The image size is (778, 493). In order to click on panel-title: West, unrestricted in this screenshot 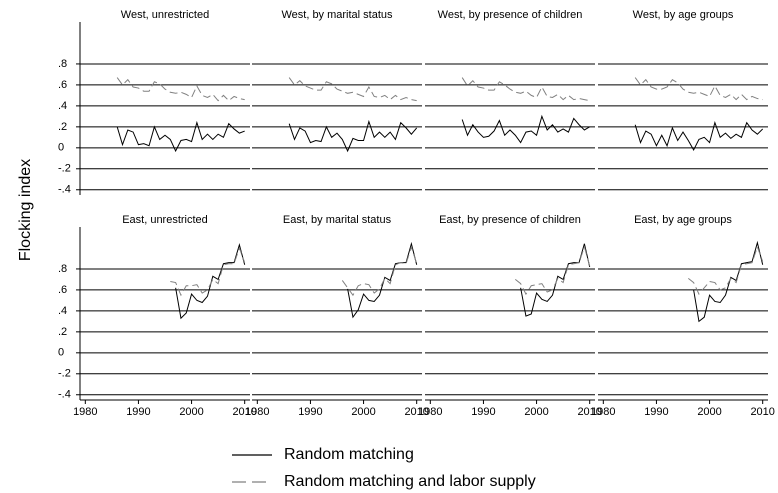, I will do `click(165, 15)`.